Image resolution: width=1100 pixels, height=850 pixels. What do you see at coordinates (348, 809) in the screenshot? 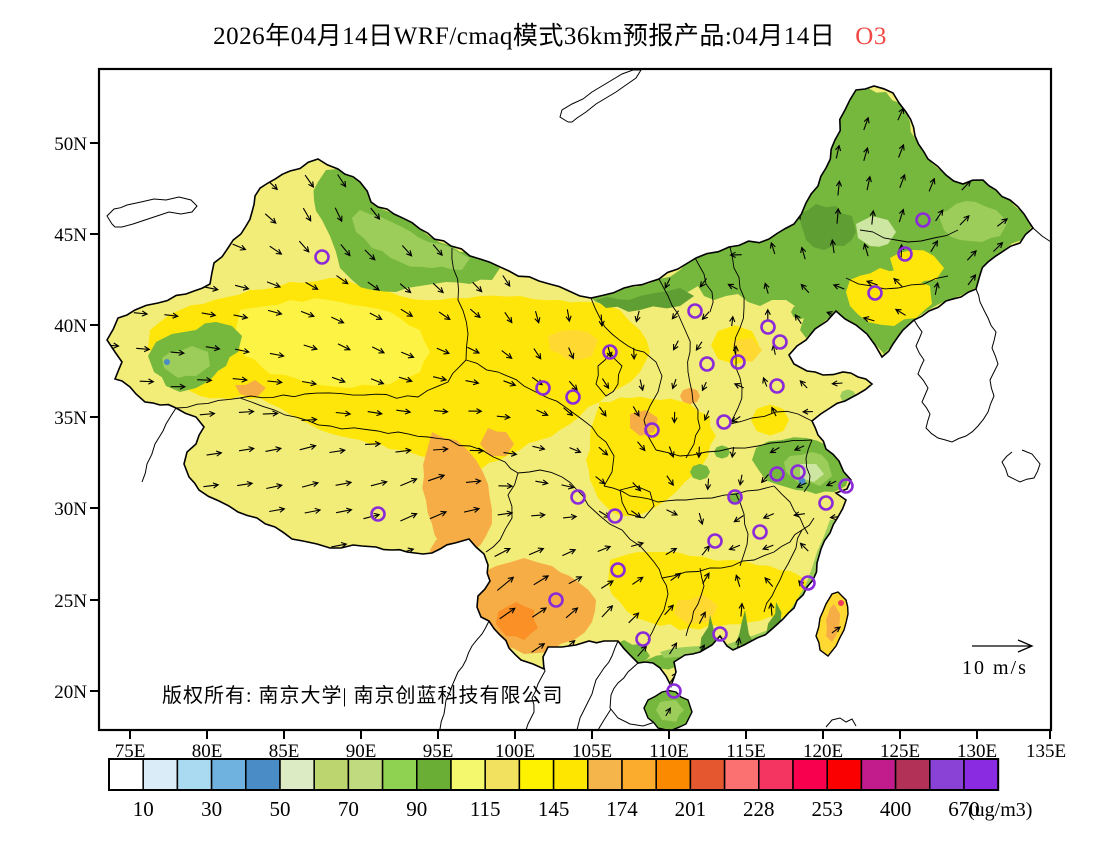
I see `colorbar-tick-label: 70` at bounding box center [348, 809].